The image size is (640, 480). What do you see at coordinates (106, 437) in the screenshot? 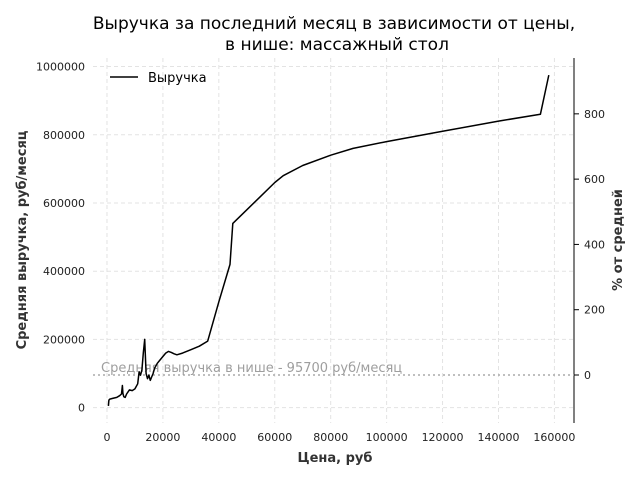
I see `x-tick-label: 0` at bounding box center [106, 437].